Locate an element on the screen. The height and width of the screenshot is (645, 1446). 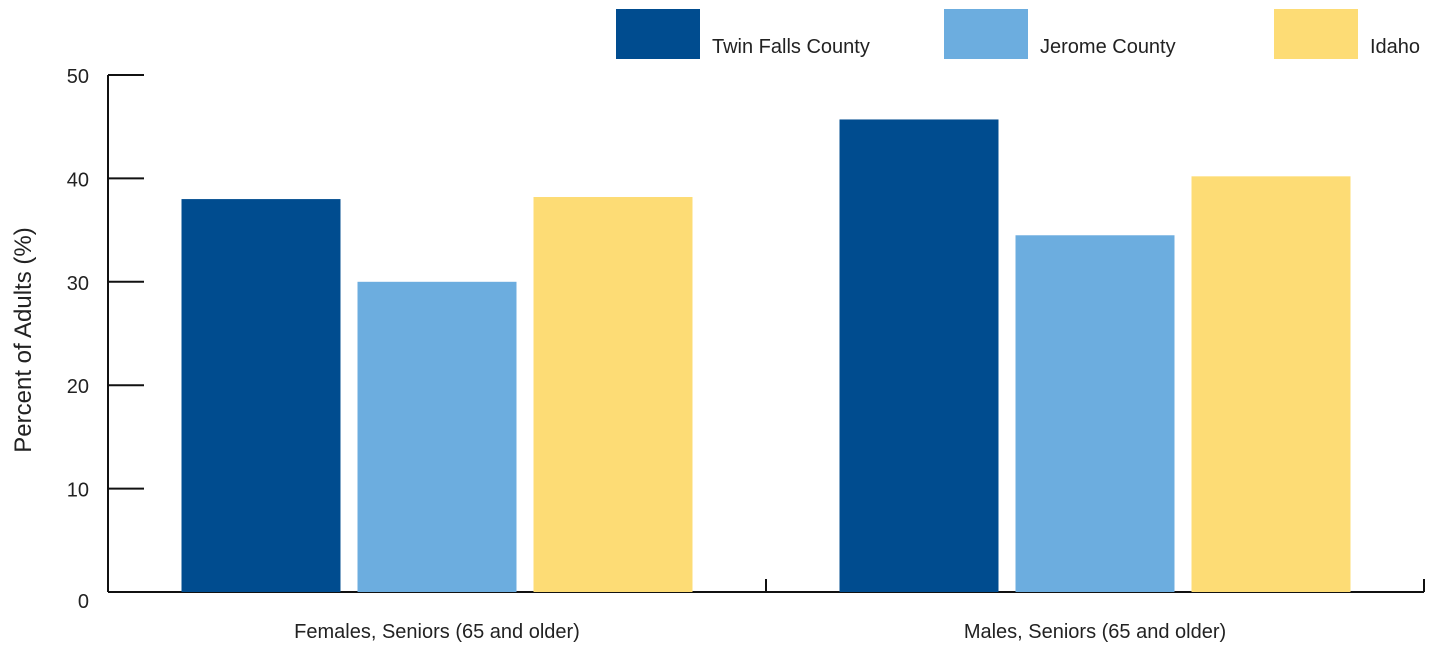
y-tick-label: 20 is located at coordinates (78, 387).